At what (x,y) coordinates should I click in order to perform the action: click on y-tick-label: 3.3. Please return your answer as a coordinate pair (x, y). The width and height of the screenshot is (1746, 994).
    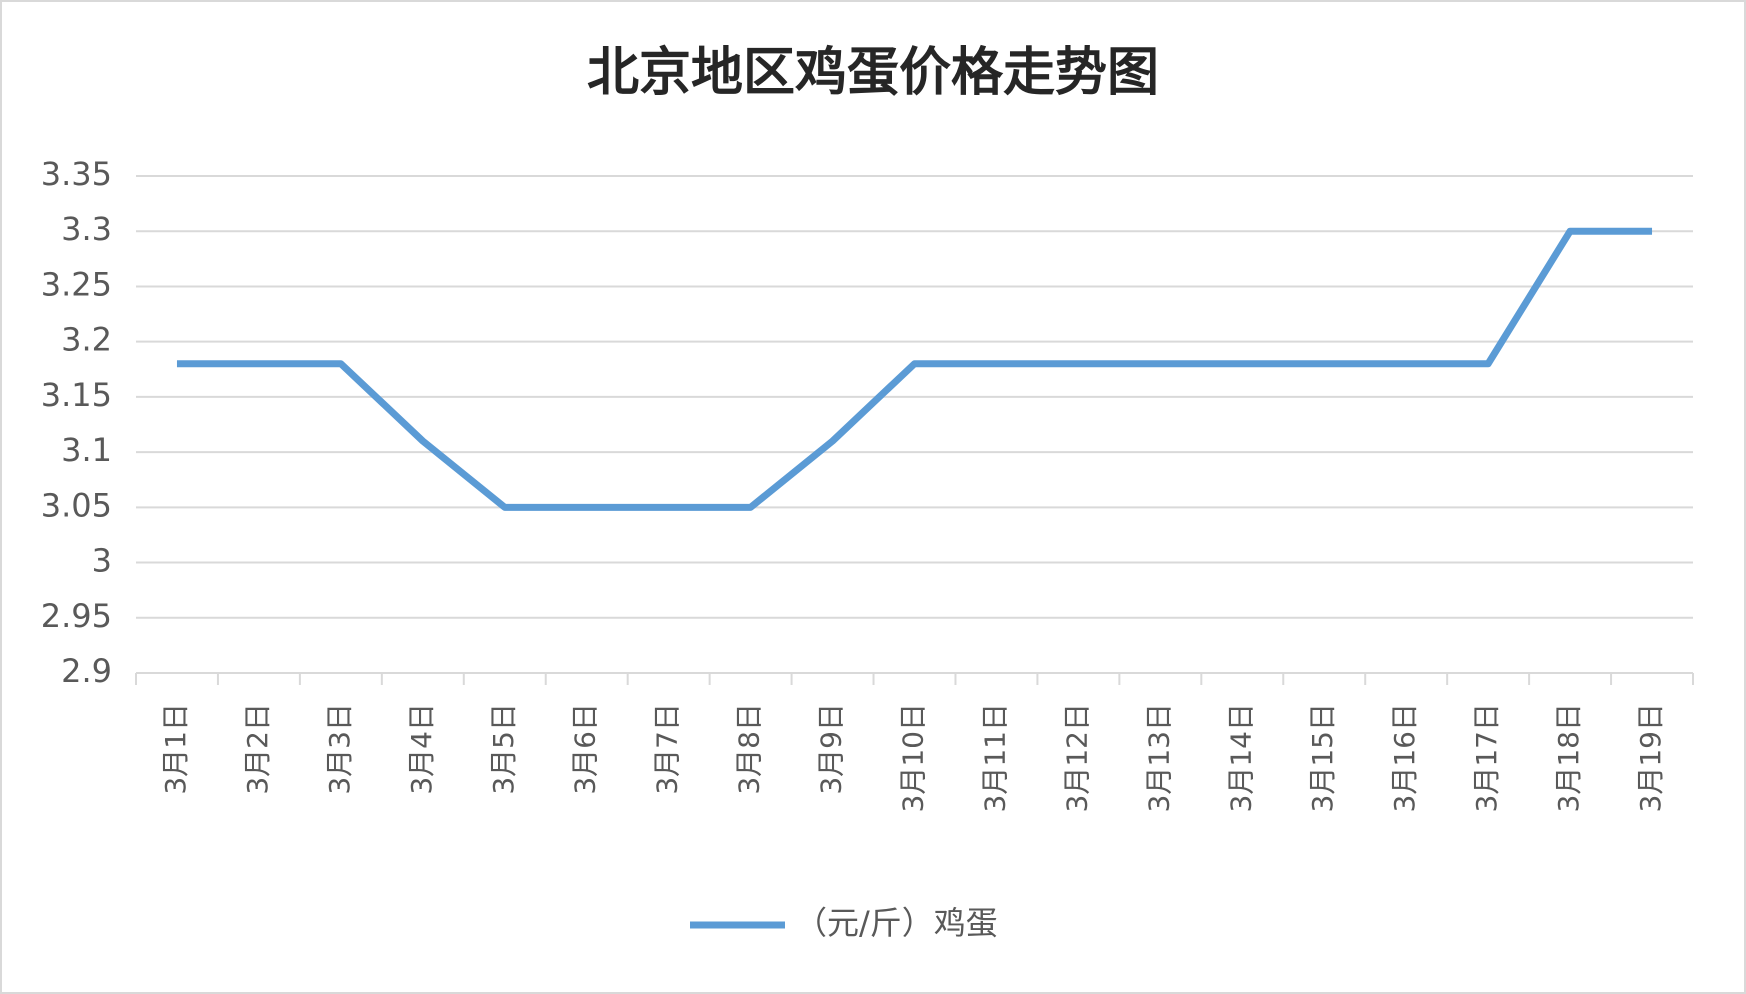
    Looking at the image, I should click on (86, 229).